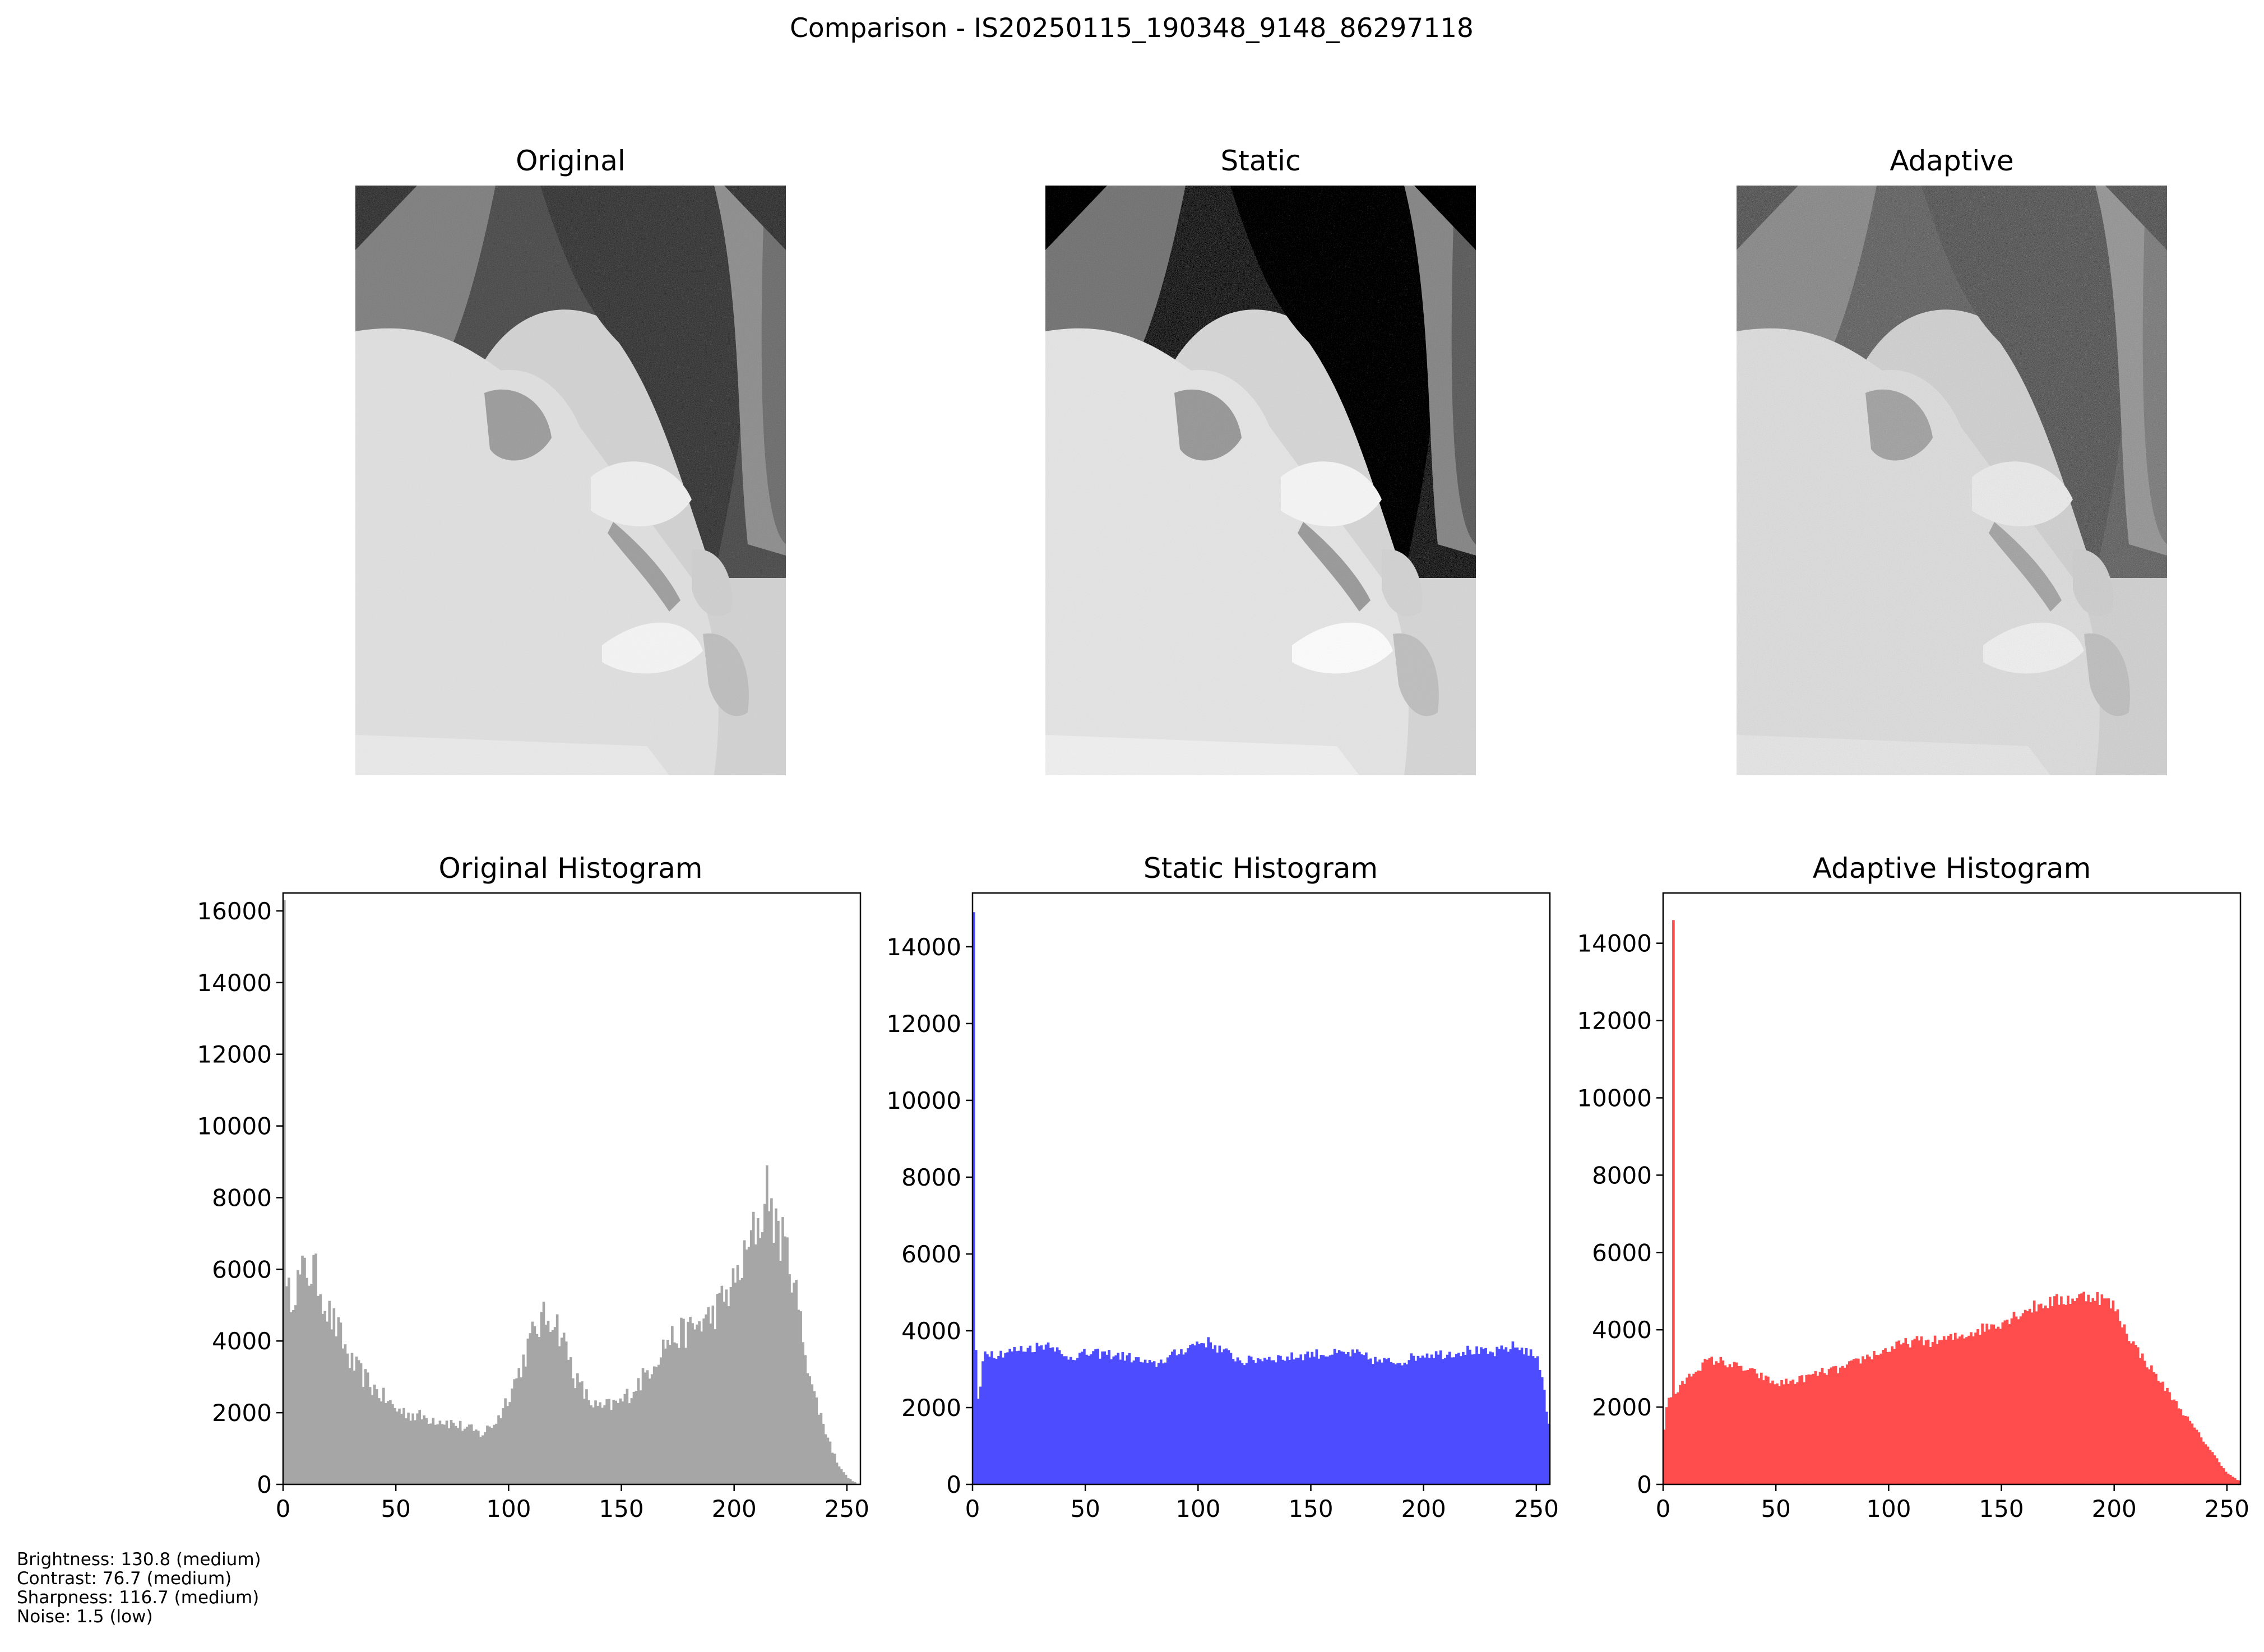 This screenshot has width=2264, height=1652. I want to click on x-tick-label: 0, so click(1663, 1509).